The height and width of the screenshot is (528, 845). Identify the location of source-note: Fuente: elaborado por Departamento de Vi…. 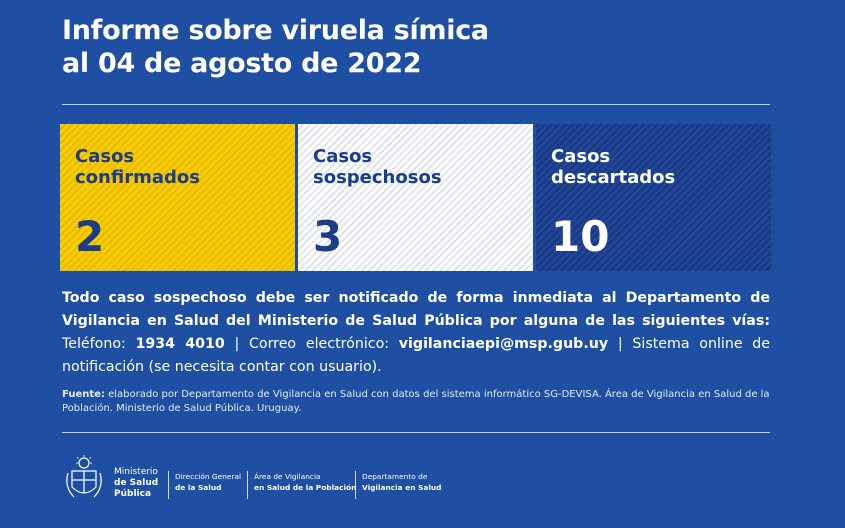
(416, 402).